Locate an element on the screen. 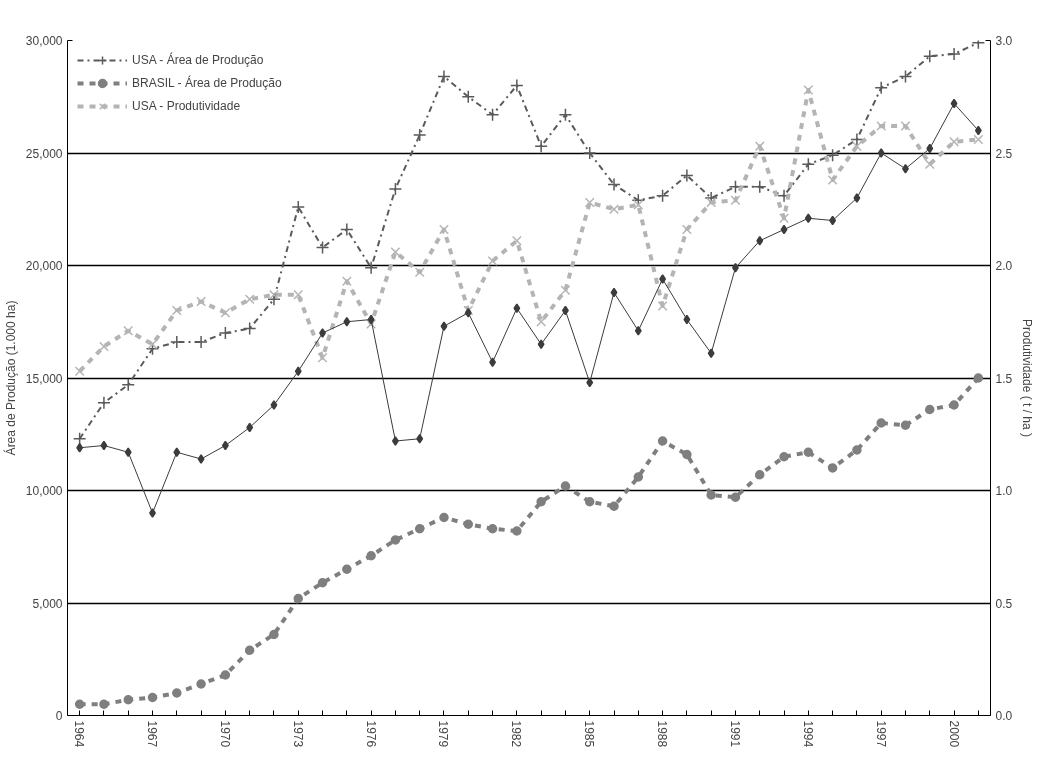  y-tick-label: 15,000 is located at coordinates (44, 378).